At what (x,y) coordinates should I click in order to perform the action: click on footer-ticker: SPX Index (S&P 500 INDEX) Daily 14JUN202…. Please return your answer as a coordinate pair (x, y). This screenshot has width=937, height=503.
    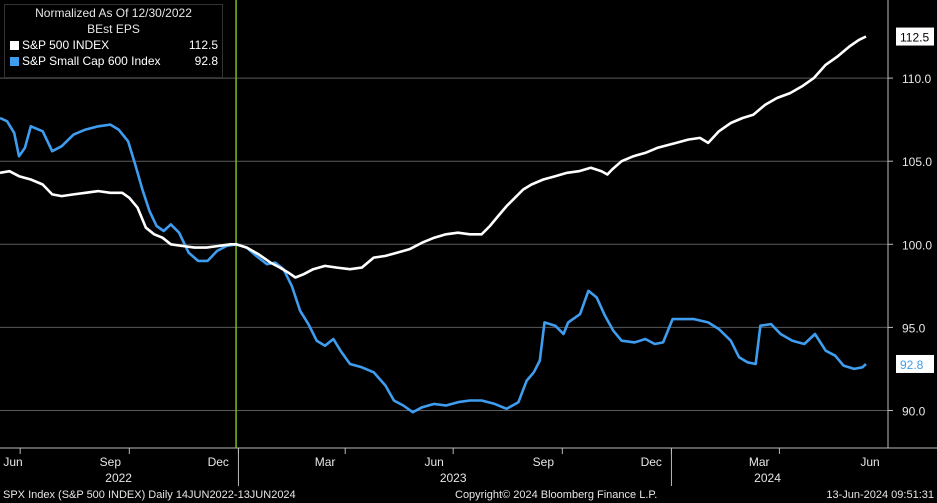
    Looking at the image, I should click on (149, 495).